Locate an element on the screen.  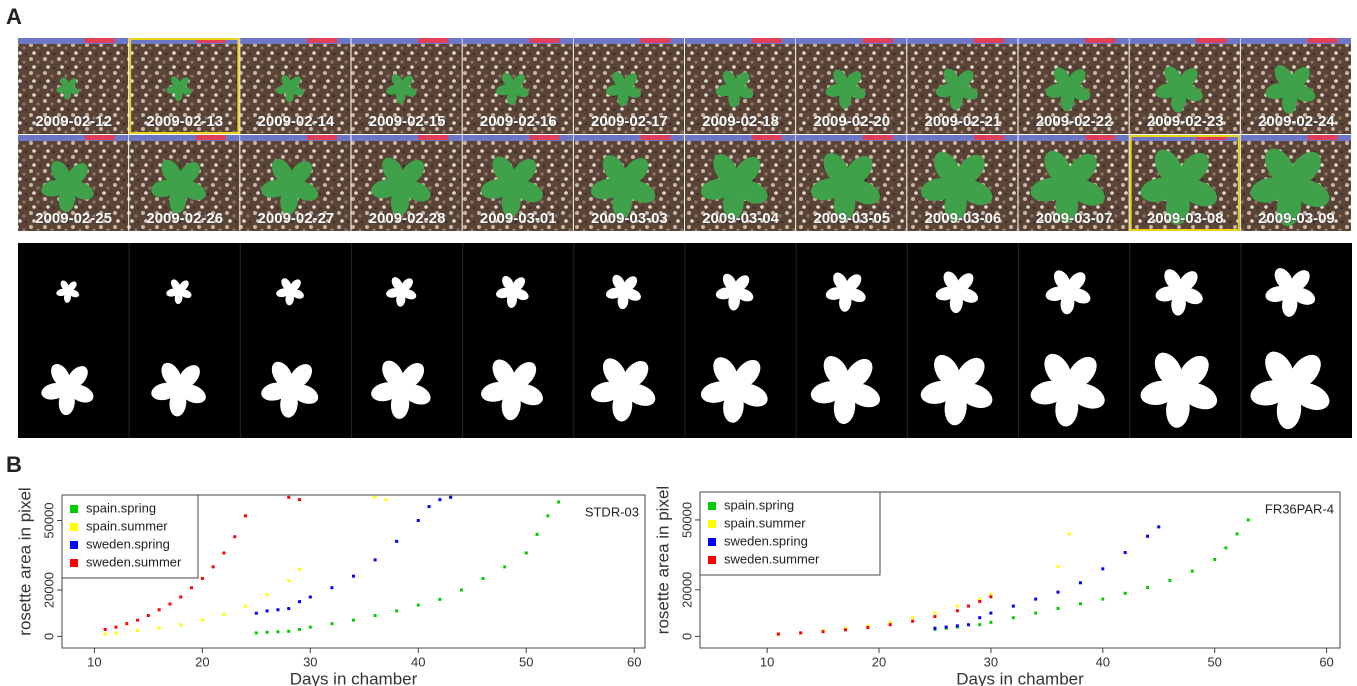
photo-tile: 2009-02-17 is located at coordinates (628, 86).